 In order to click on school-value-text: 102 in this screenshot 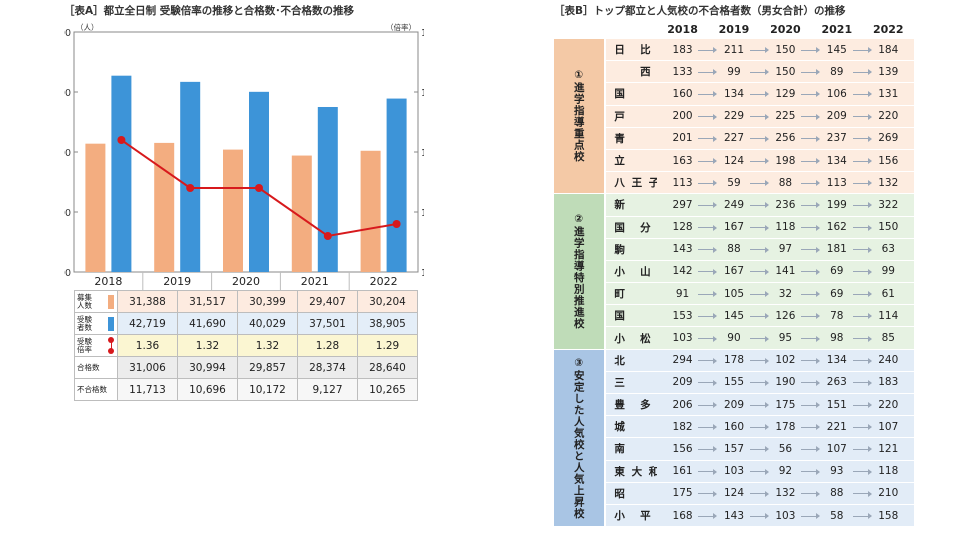, I will do `click(785, 360)`.